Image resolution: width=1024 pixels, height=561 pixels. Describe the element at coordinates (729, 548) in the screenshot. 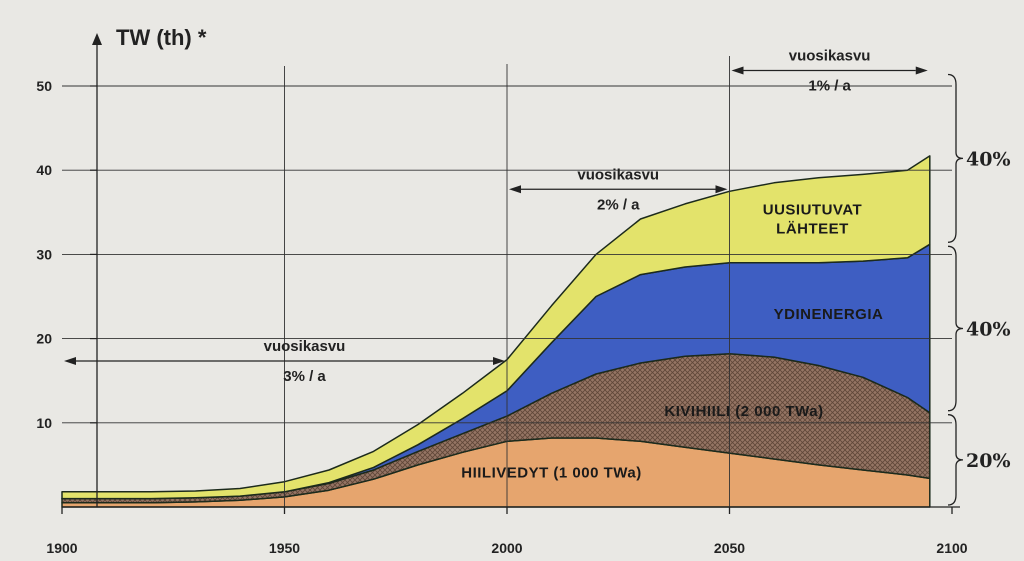

I see `x-tick-2050: 2050` at that location.